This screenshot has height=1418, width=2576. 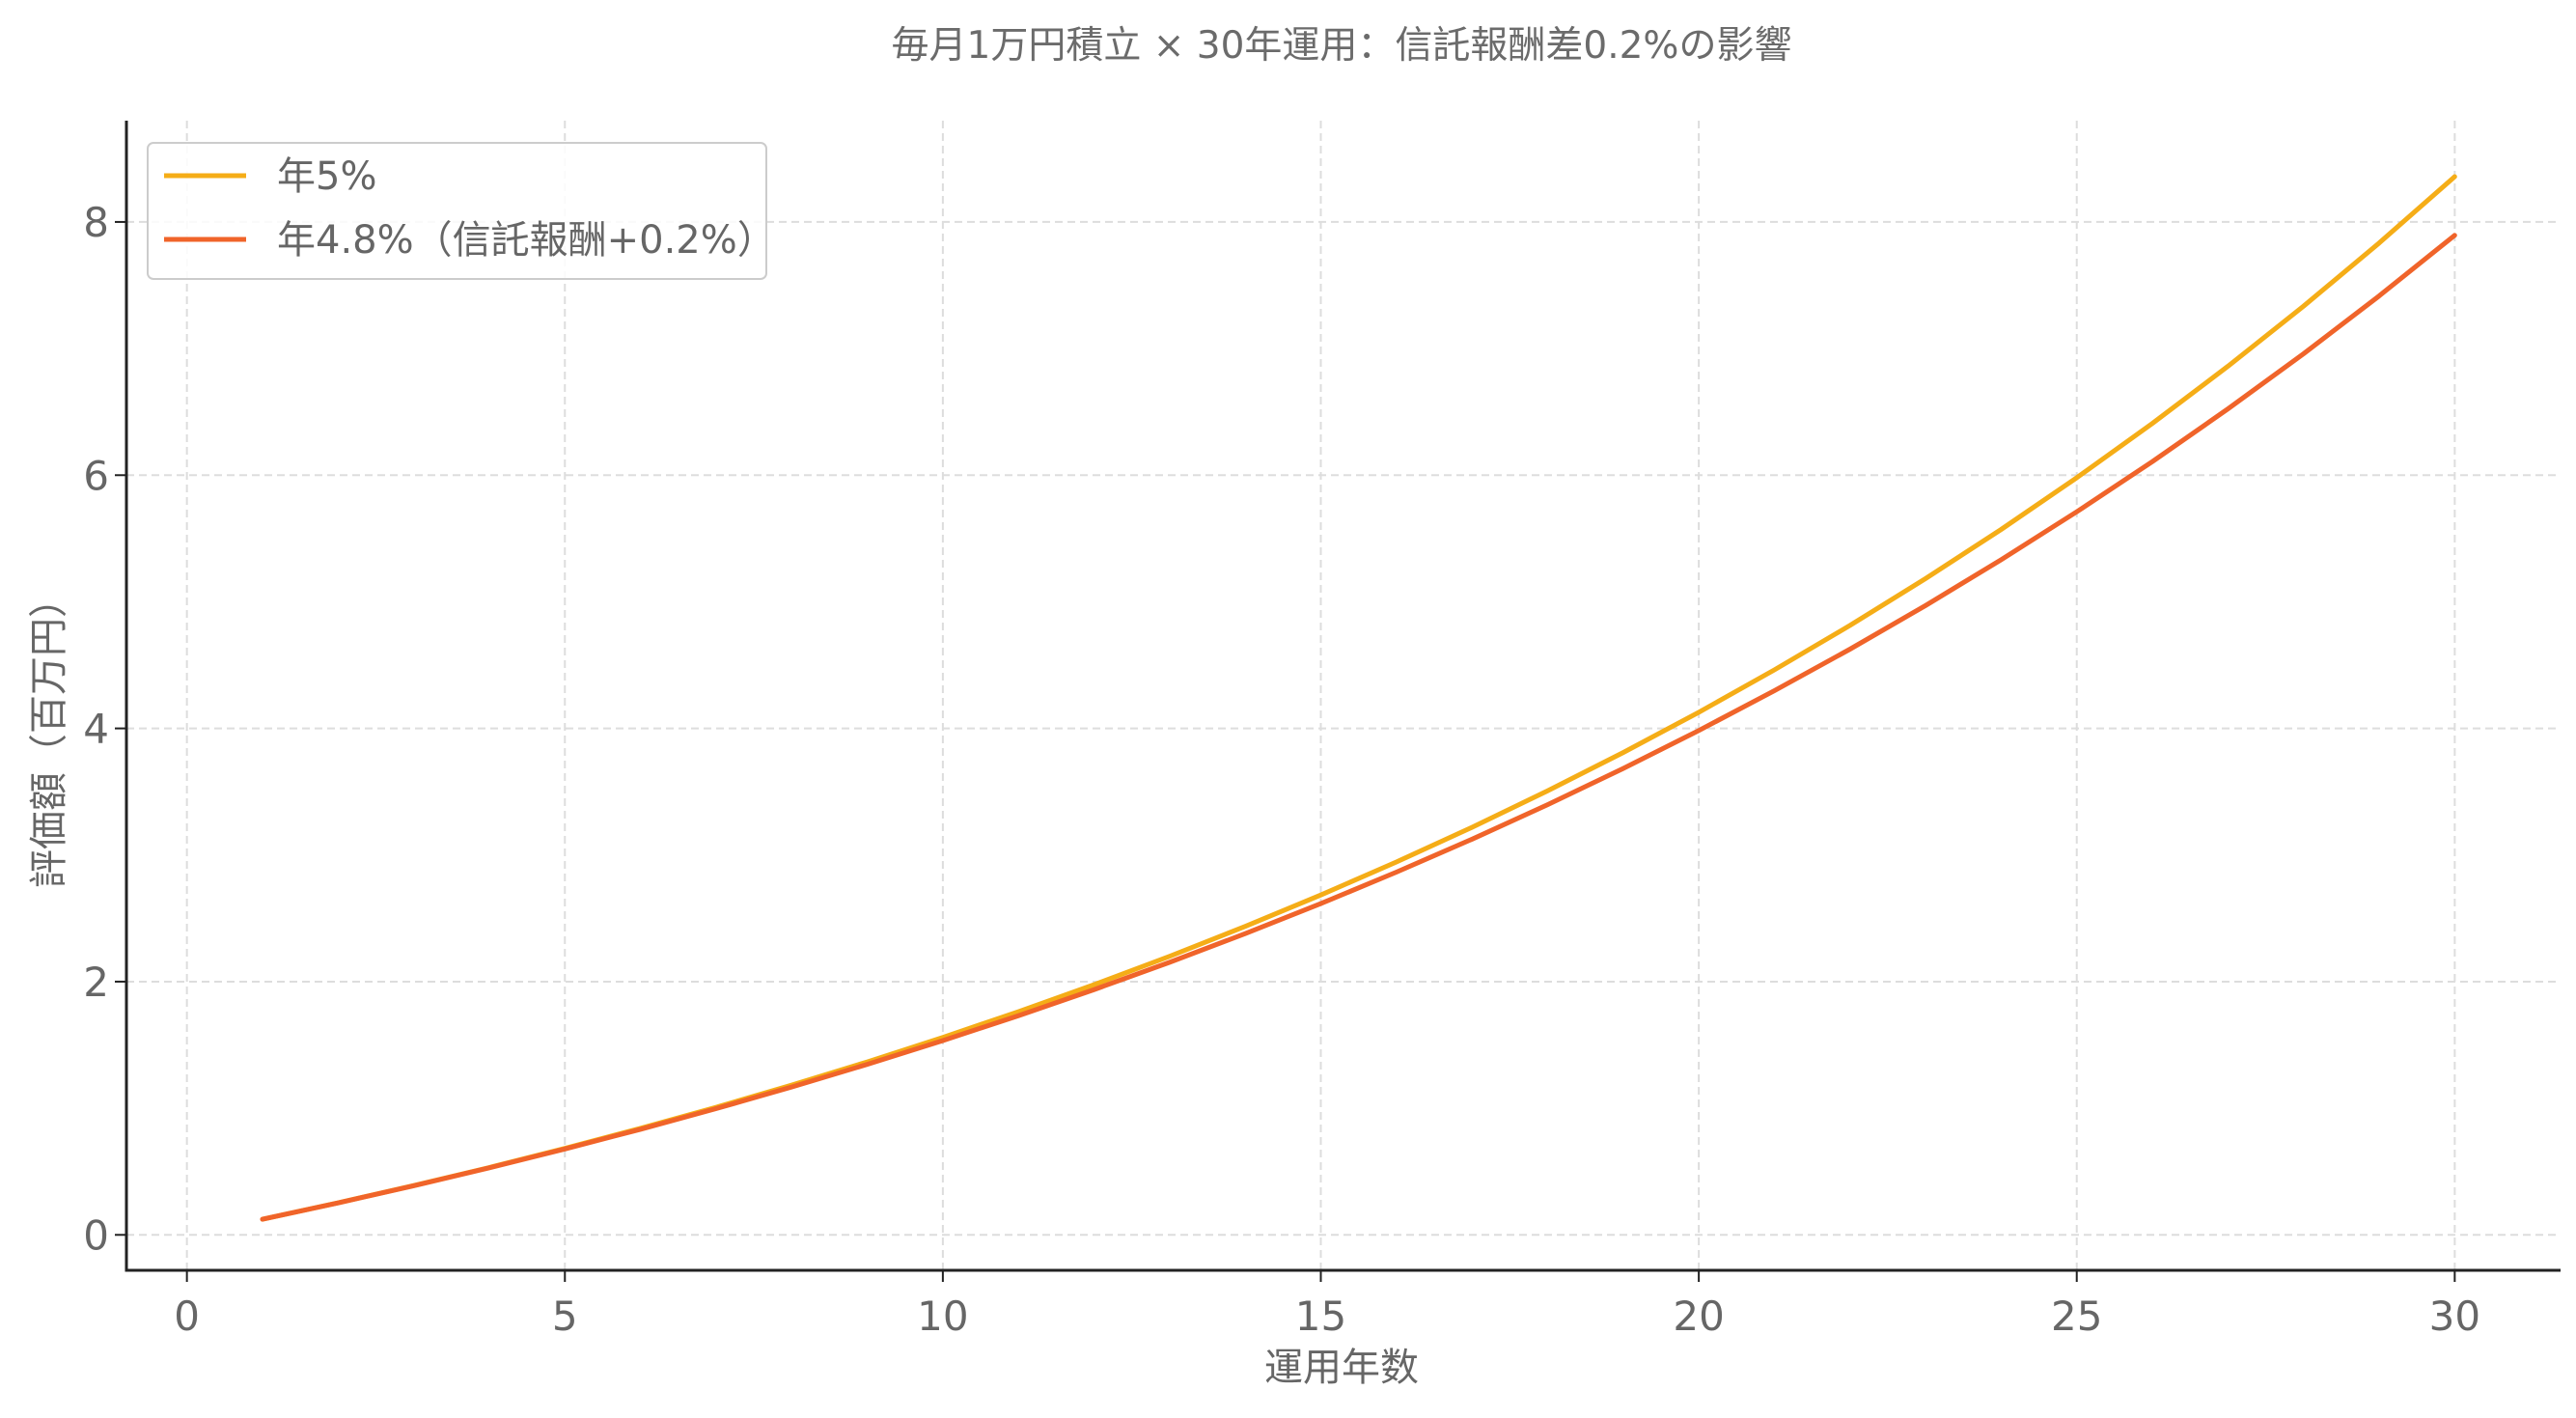 I want to click on legend-frame, so click(x=457, y=211).